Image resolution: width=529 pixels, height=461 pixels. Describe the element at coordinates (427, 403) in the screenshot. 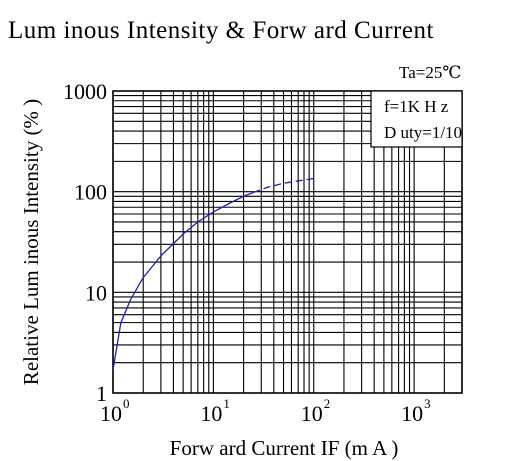

I see `x-tick-exponent: 3` at that location.